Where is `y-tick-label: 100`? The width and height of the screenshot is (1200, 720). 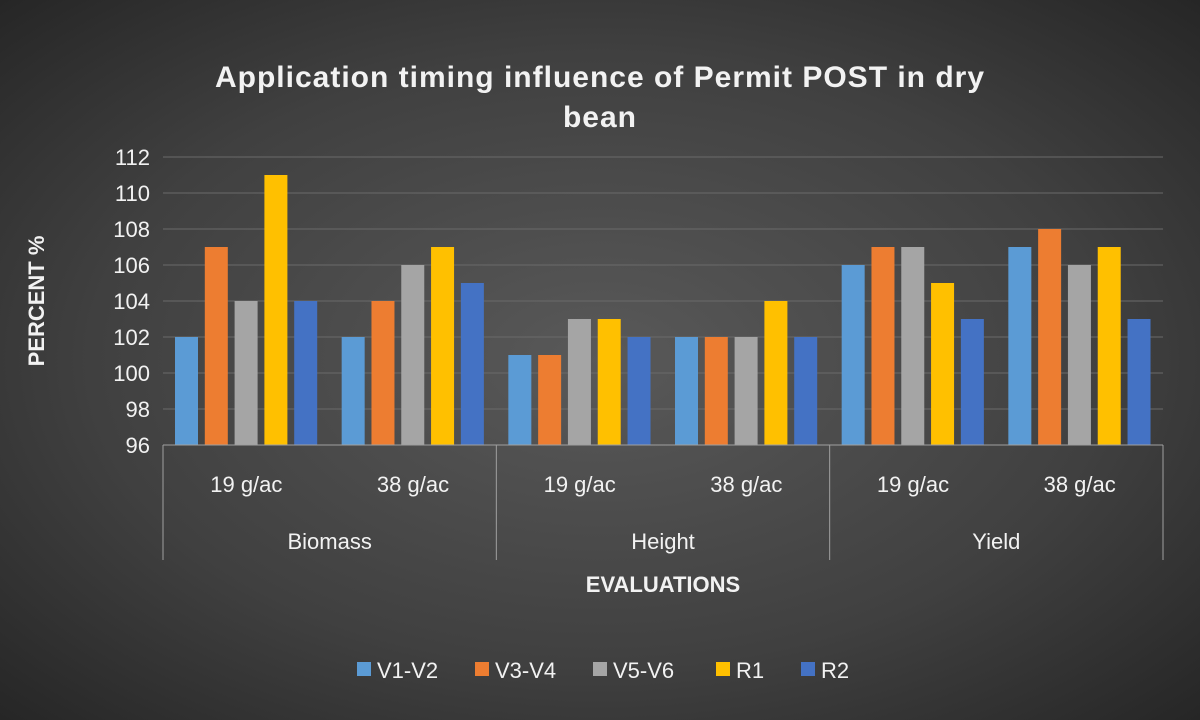 y-tick-label: 100 is located at coordinates (131, 373).